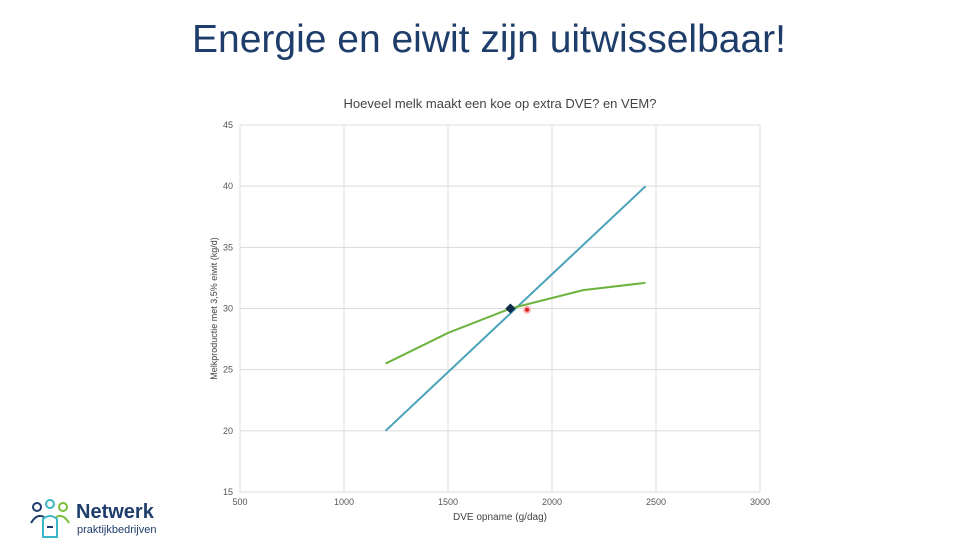 The height and width of the screenshot is (555, 978). Describe the element at coordinates (344, 502) in the screenshot. I see `x-tick-label: 1000` at that location.